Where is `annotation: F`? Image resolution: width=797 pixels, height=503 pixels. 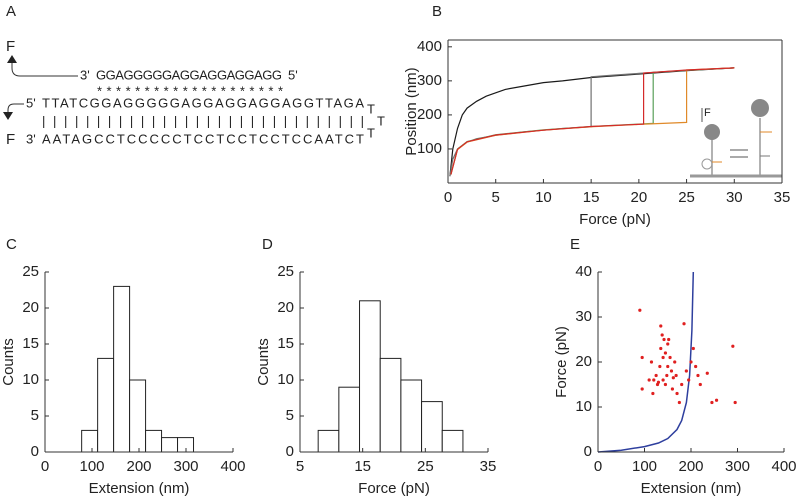
annotation: F is located at coordinates (707, 113).